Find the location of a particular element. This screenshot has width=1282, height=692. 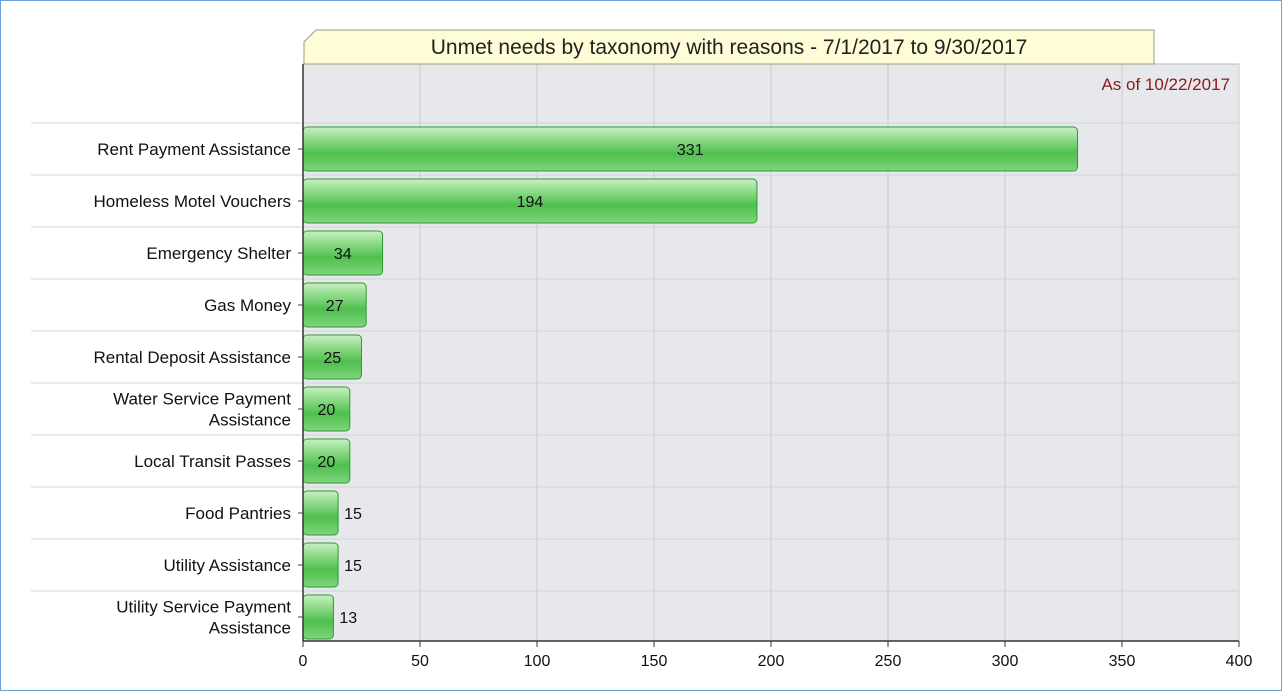

category-label: Water Service Payment is located at coordinates (202, 399).